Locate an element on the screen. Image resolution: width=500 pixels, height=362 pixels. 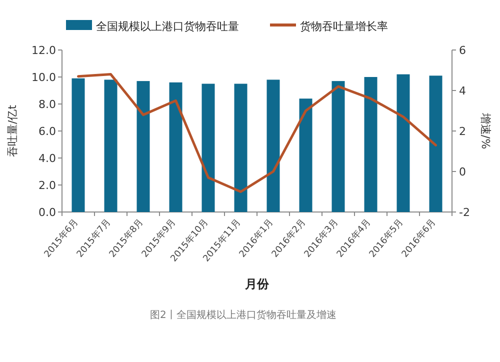
y-axis-title: 吞吐量/亿t is located at coordinates (12, 131).